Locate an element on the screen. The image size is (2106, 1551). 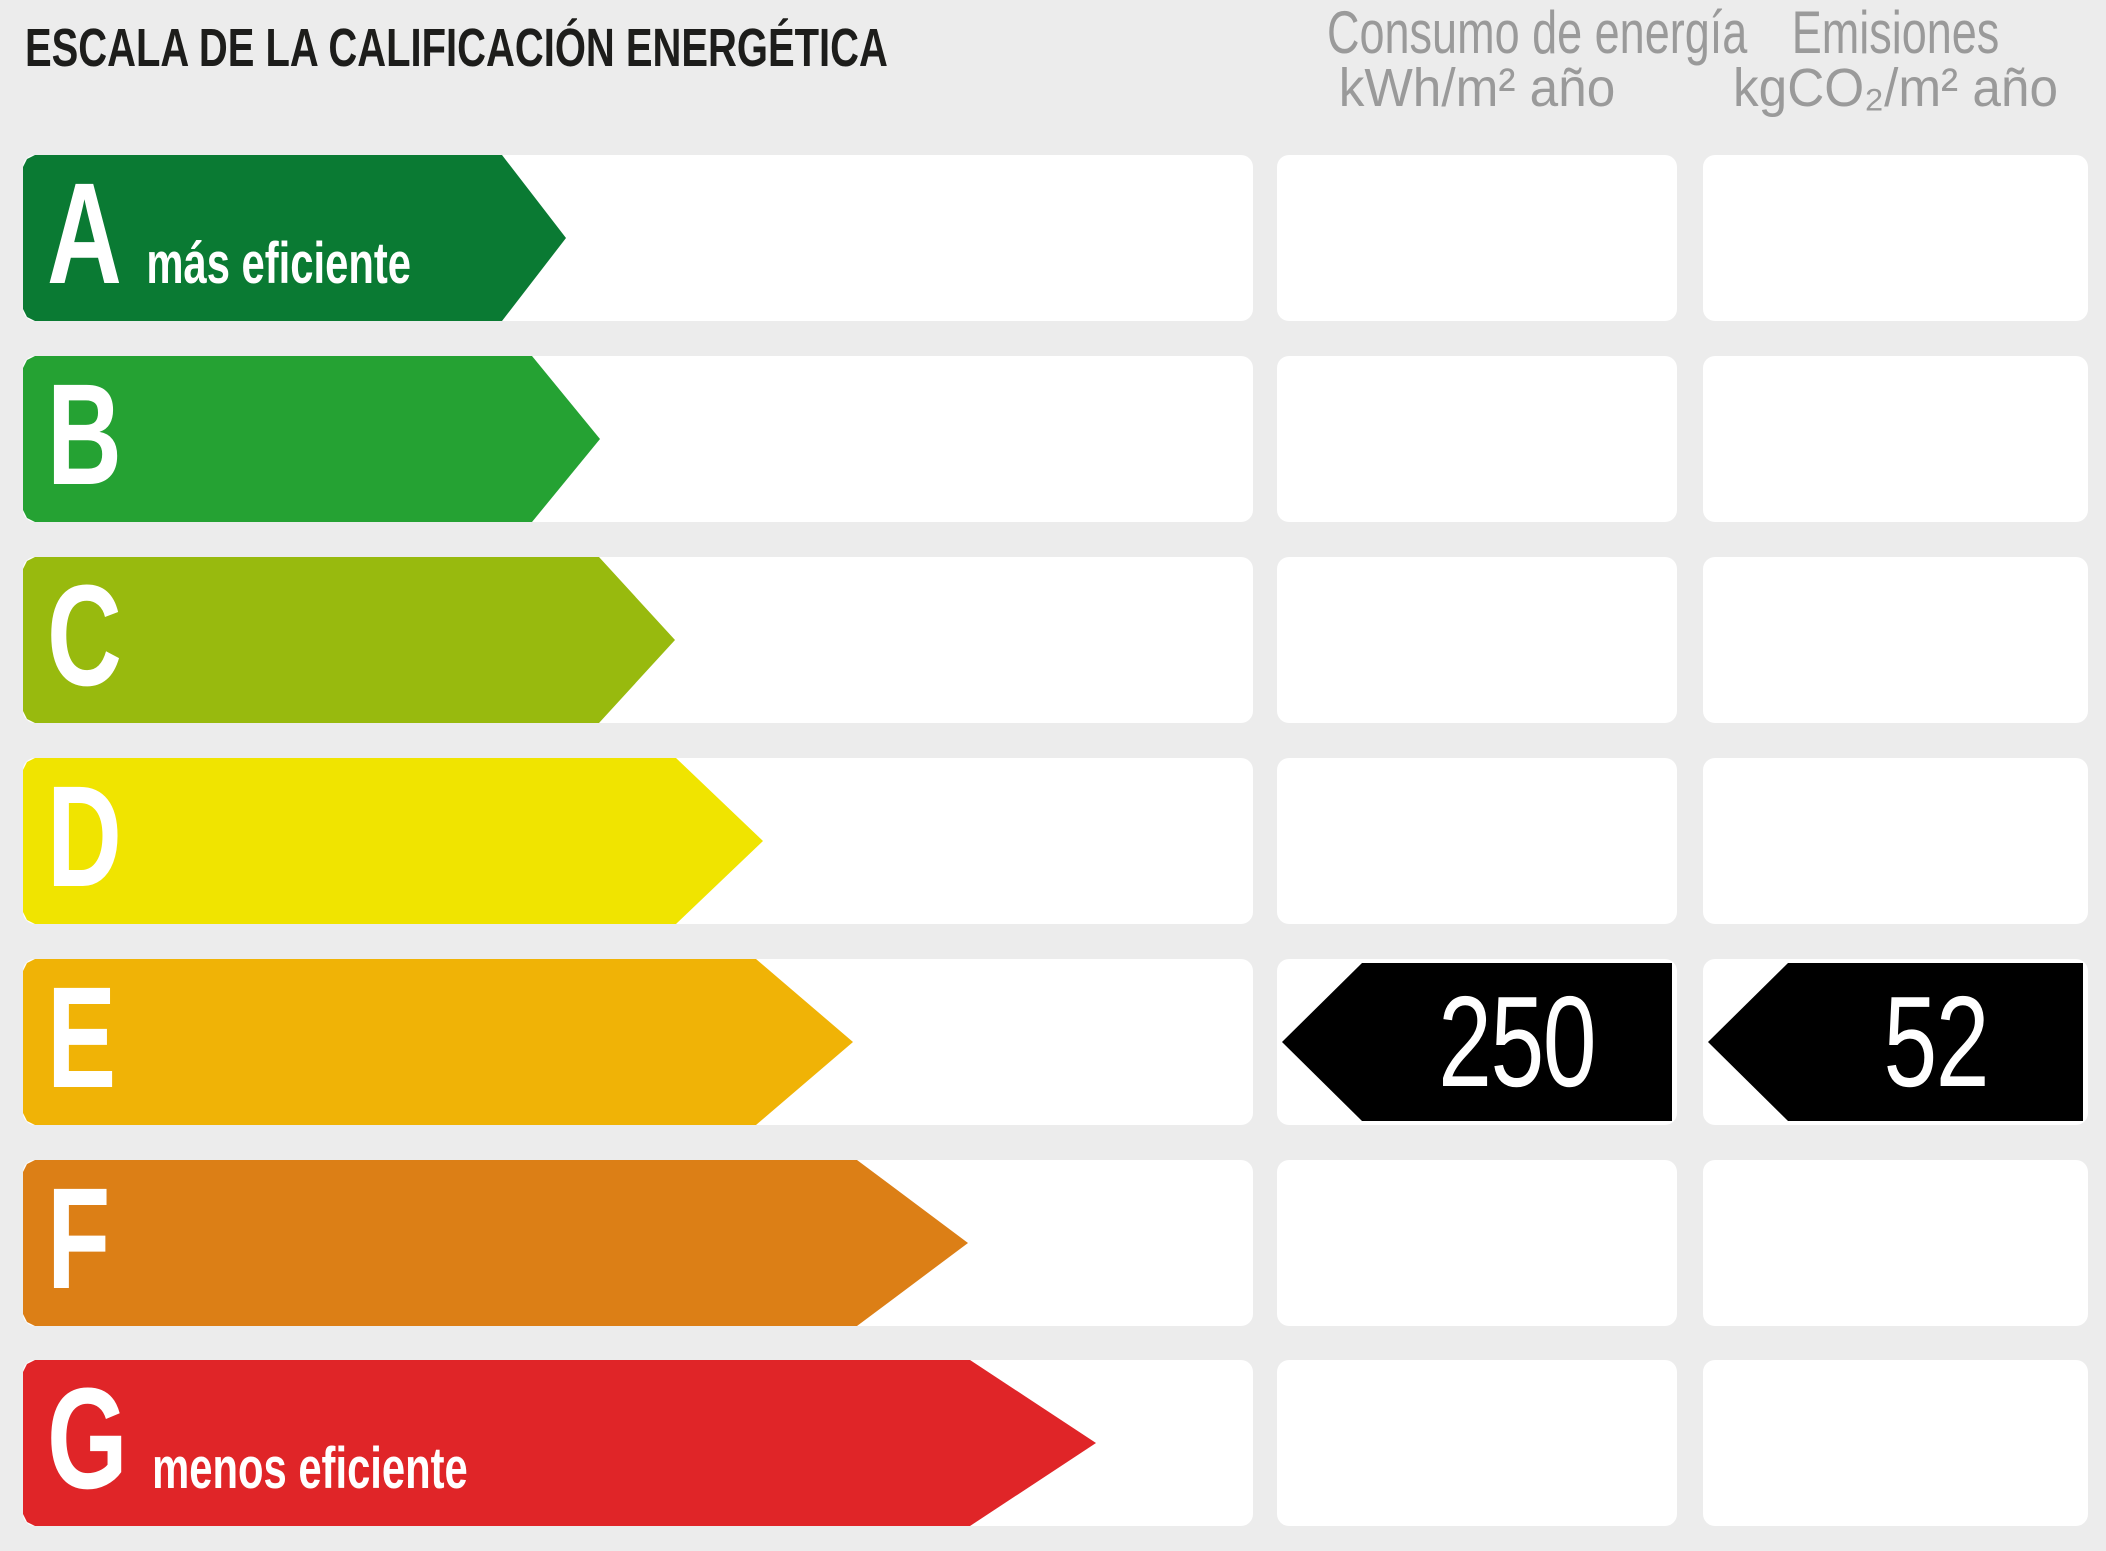
rating-row-e: 250 52 E is located at coordinates (1053, 1042).